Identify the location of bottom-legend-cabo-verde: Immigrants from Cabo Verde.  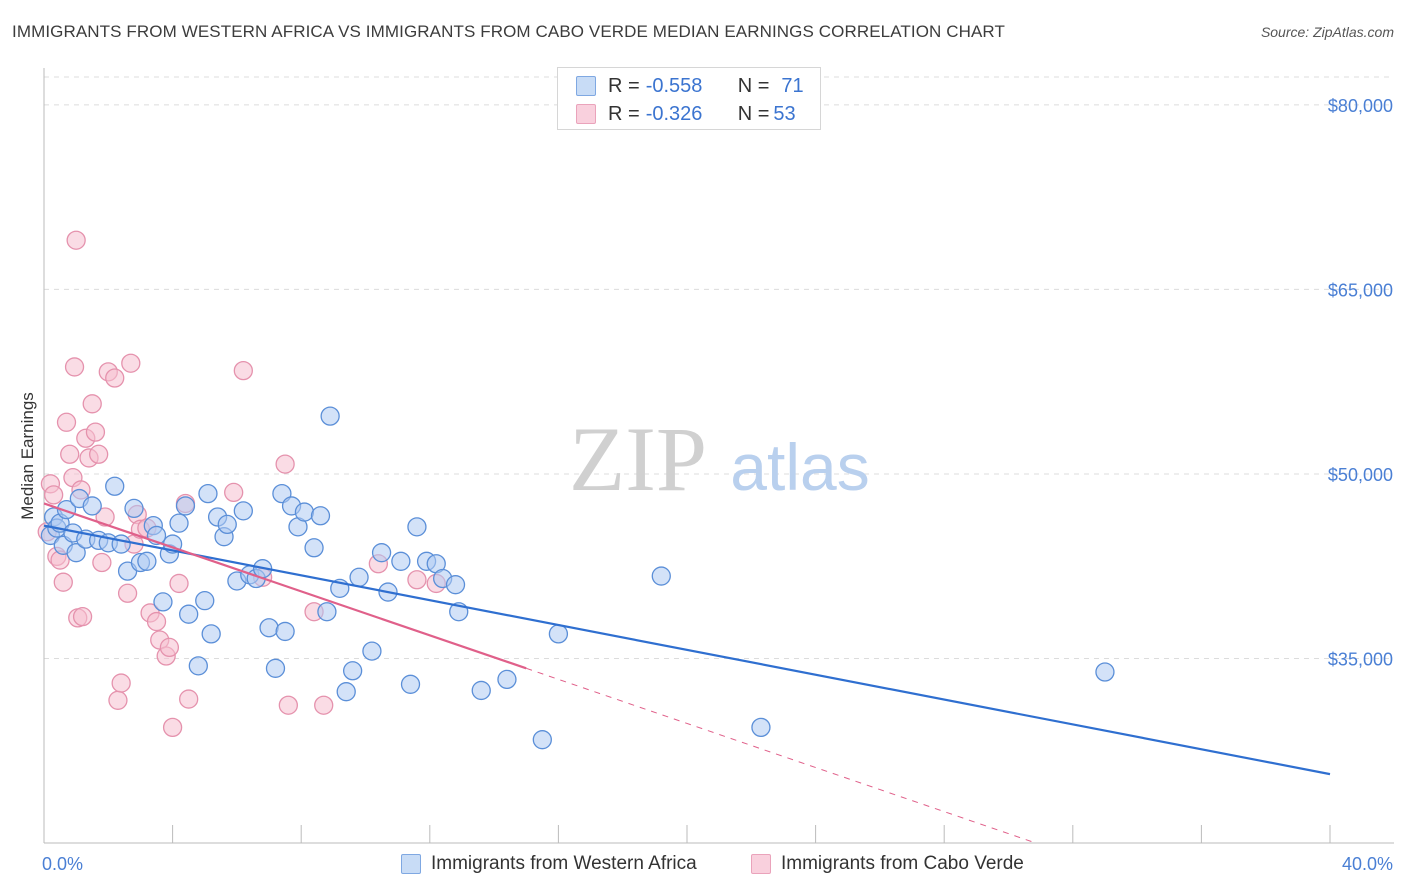
(887, 864).